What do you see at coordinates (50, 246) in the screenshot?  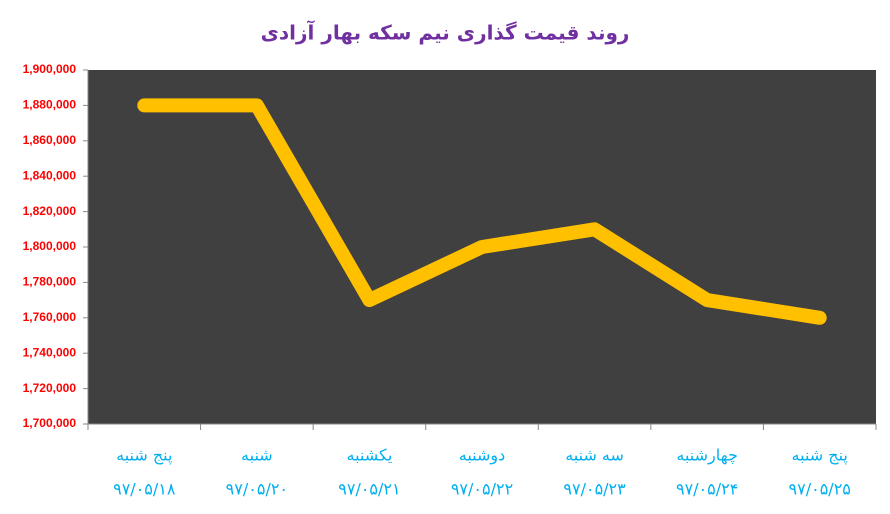 I see `y-tick-label: 1,800,000` at bounding box center [50, 246].